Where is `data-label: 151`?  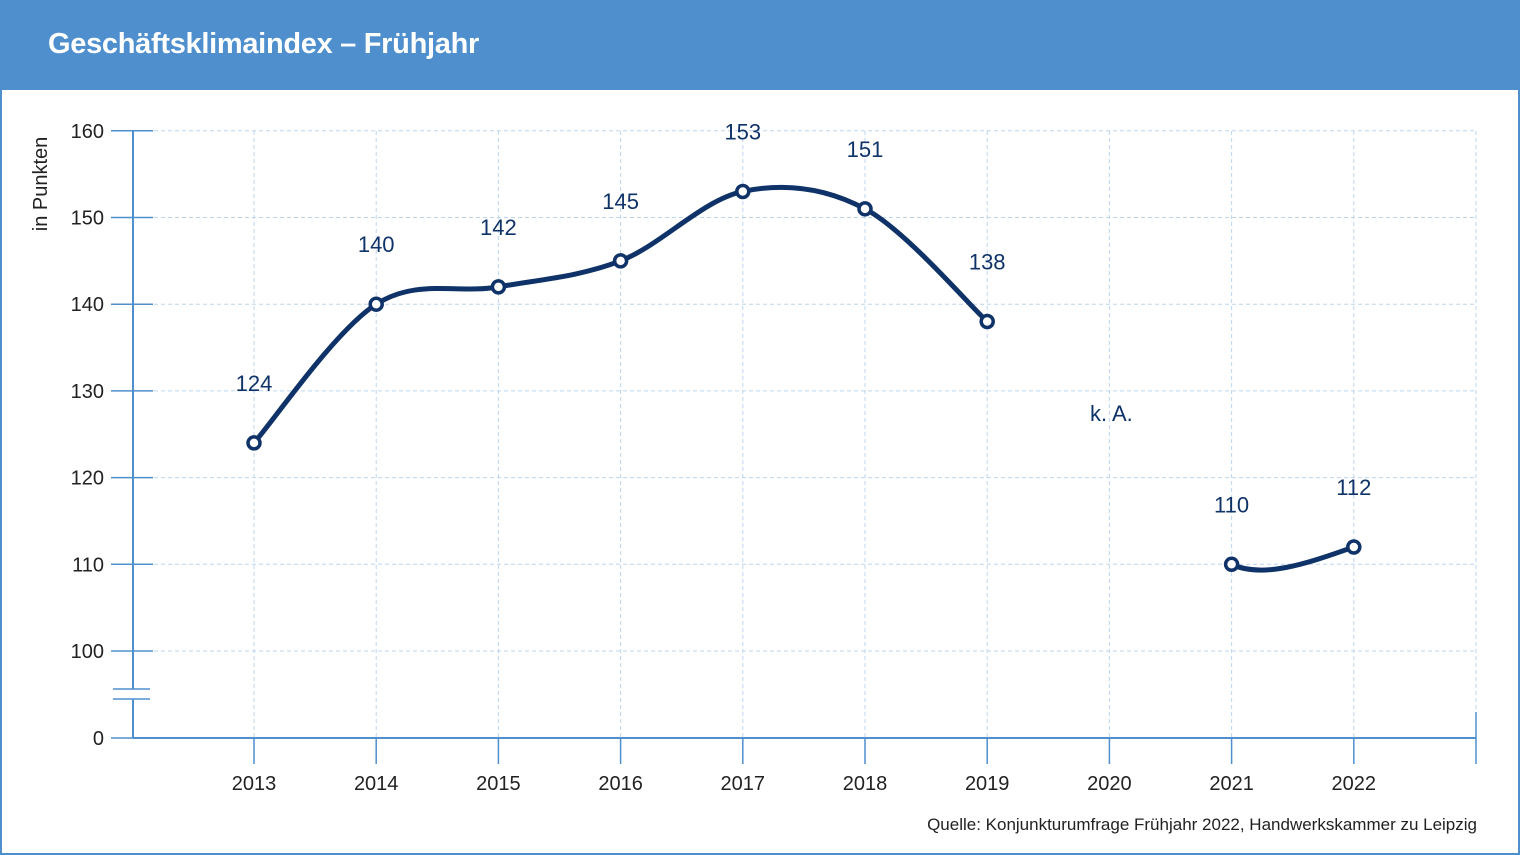 data-label: 151 is located at coordinates (865, 149).